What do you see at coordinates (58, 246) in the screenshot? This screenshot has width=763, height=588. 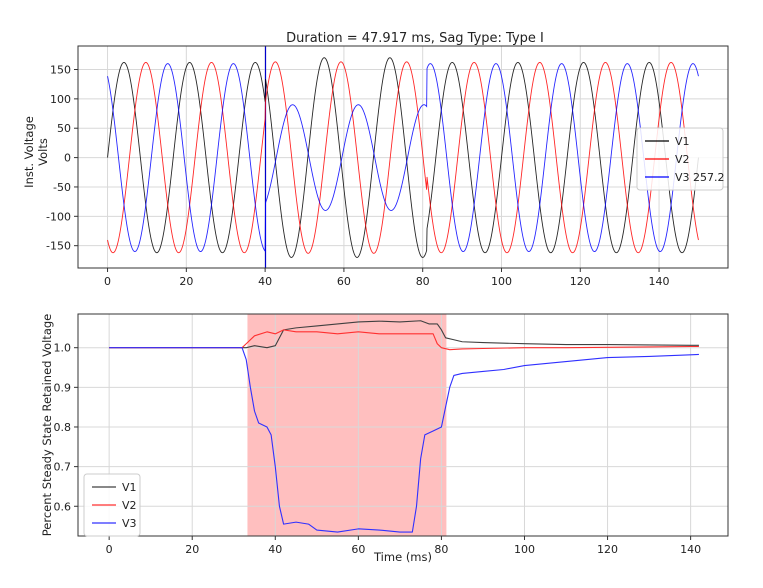 I see `y-tick-label: -150` at bounding box center [58, 246].